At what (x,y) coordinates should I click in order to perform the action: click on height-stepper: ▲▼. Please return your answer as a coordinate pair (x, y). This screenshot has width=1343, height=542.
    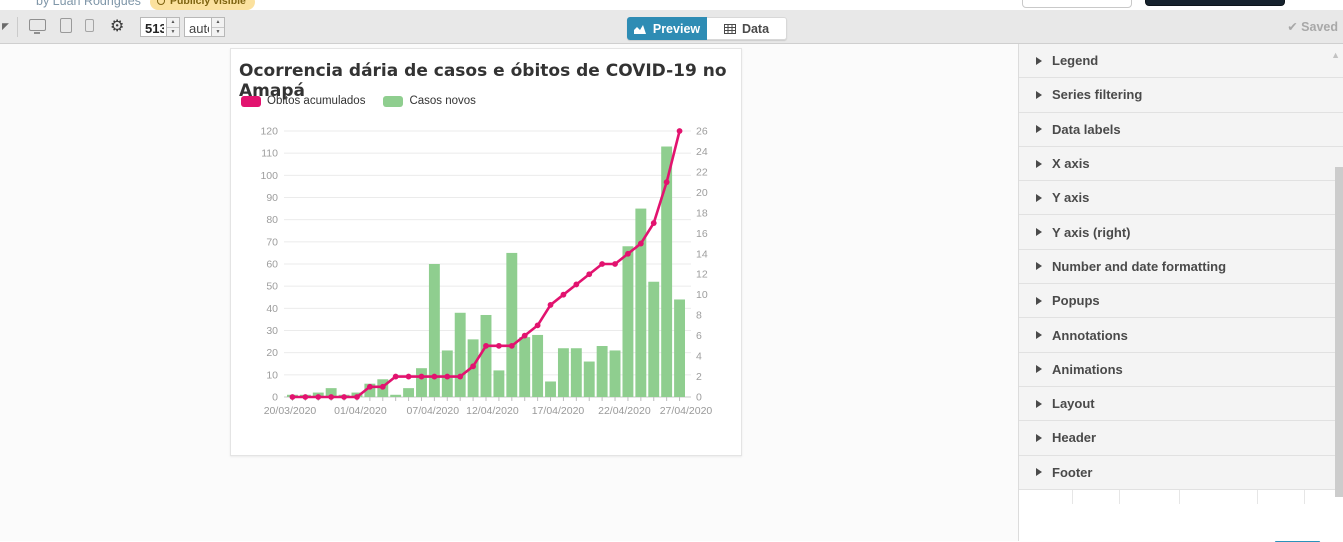
    Looking at the image, I should click on (204, 27).